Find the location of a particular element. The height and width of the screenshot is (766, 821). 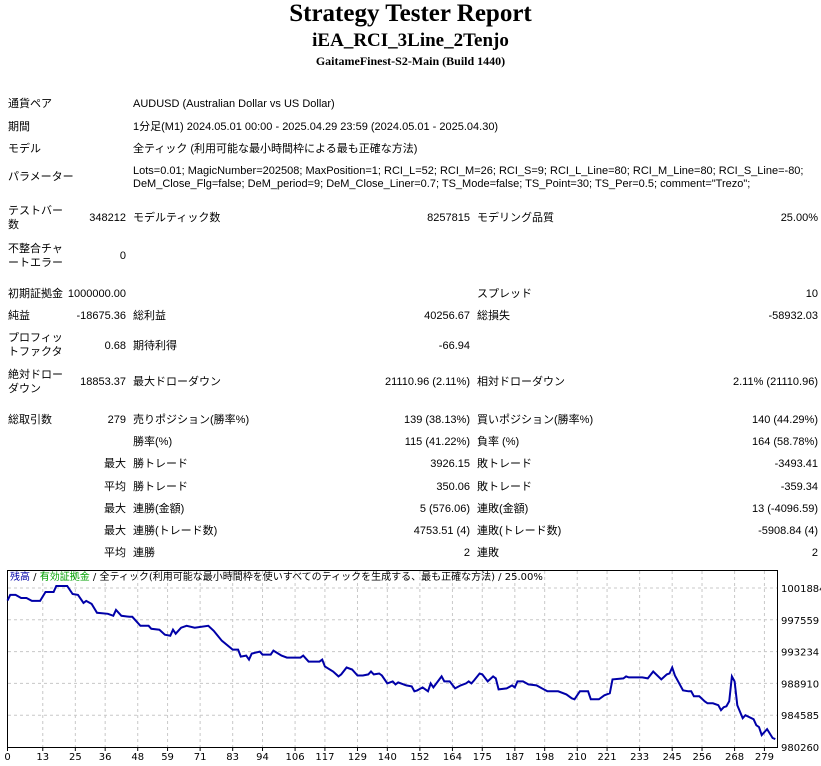

x-tick-label: 245 is located at coordinates (672, 757).